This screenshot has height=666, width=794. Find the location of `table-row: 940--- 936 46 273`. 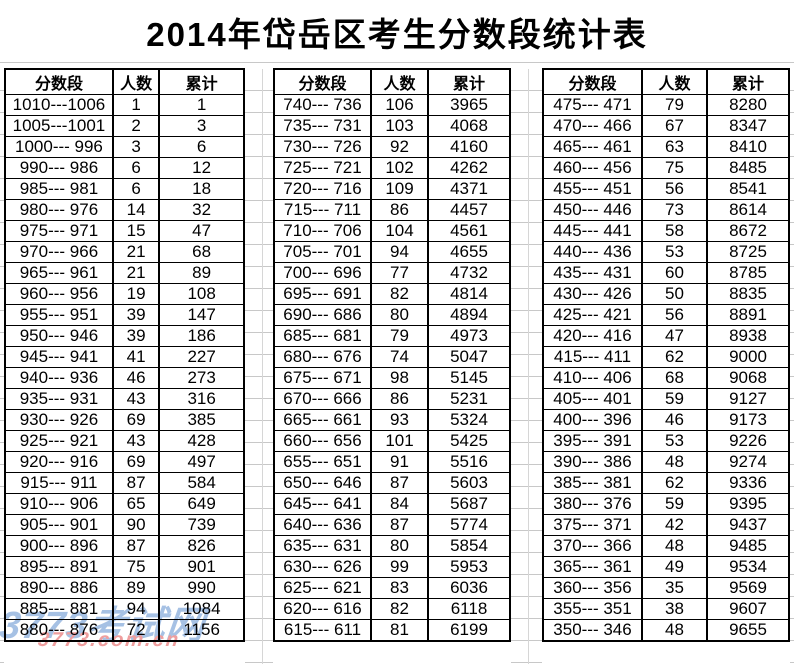

table-row: 940--- 936 46 273 is located at coordinates (124, 378).